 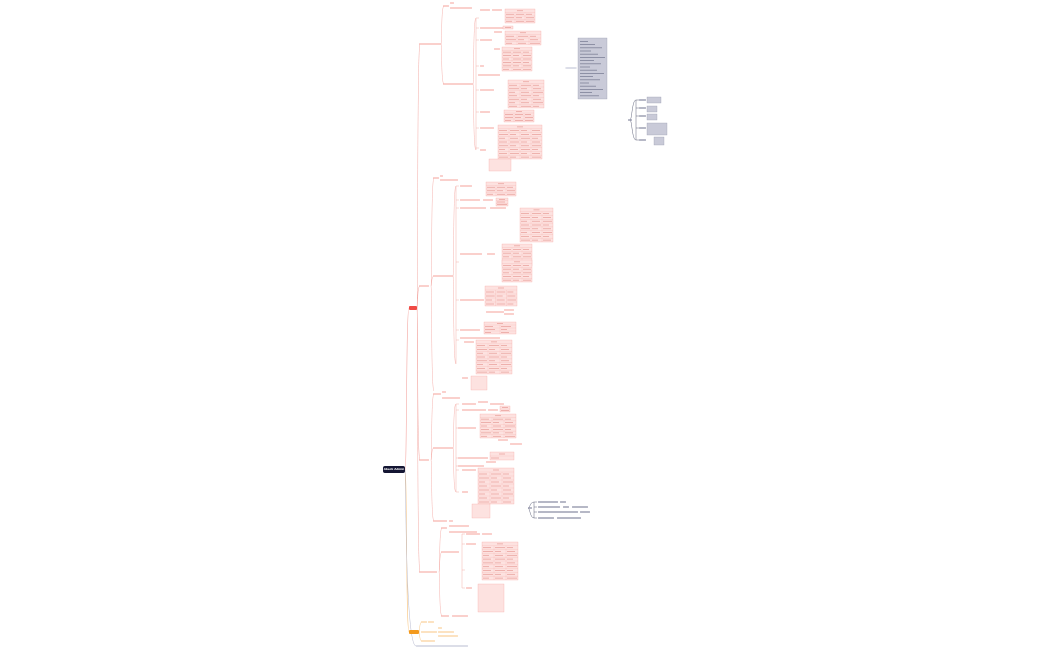 What do you see at coordinates (394, 469) in the screenshot?
I see `root-node: Abeck Admin` at bounding box center [394, 469].